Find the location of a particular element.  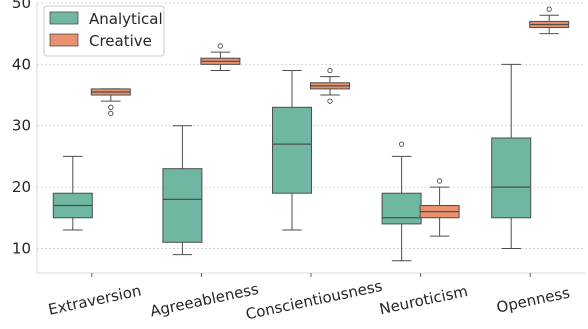

category-label-conscientiousness: Conscientiousness is located at coordinates (314, 300).